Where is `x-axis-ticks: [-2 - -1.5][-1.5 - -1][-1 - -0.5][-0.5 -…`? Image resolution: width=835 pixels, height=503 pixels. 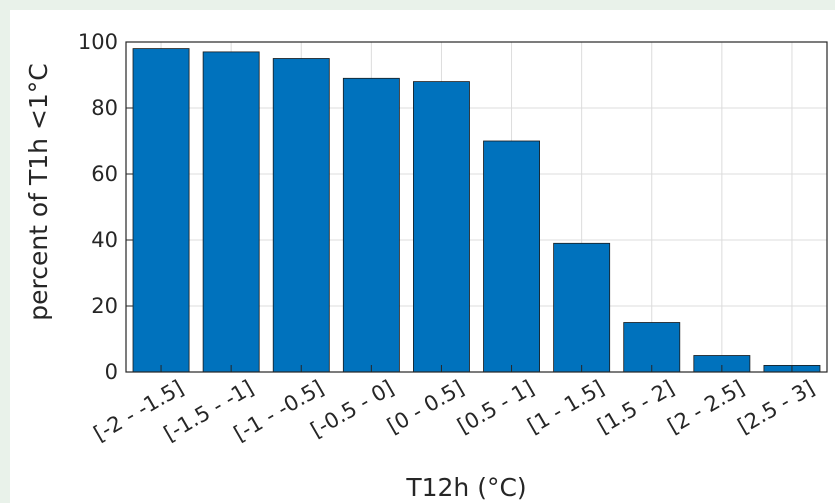 x-axis-ticks: [-2 - -1.5][-1.5 - -1][-1 - -0.5][-0.5 -… is located at coordinates (454, 405).